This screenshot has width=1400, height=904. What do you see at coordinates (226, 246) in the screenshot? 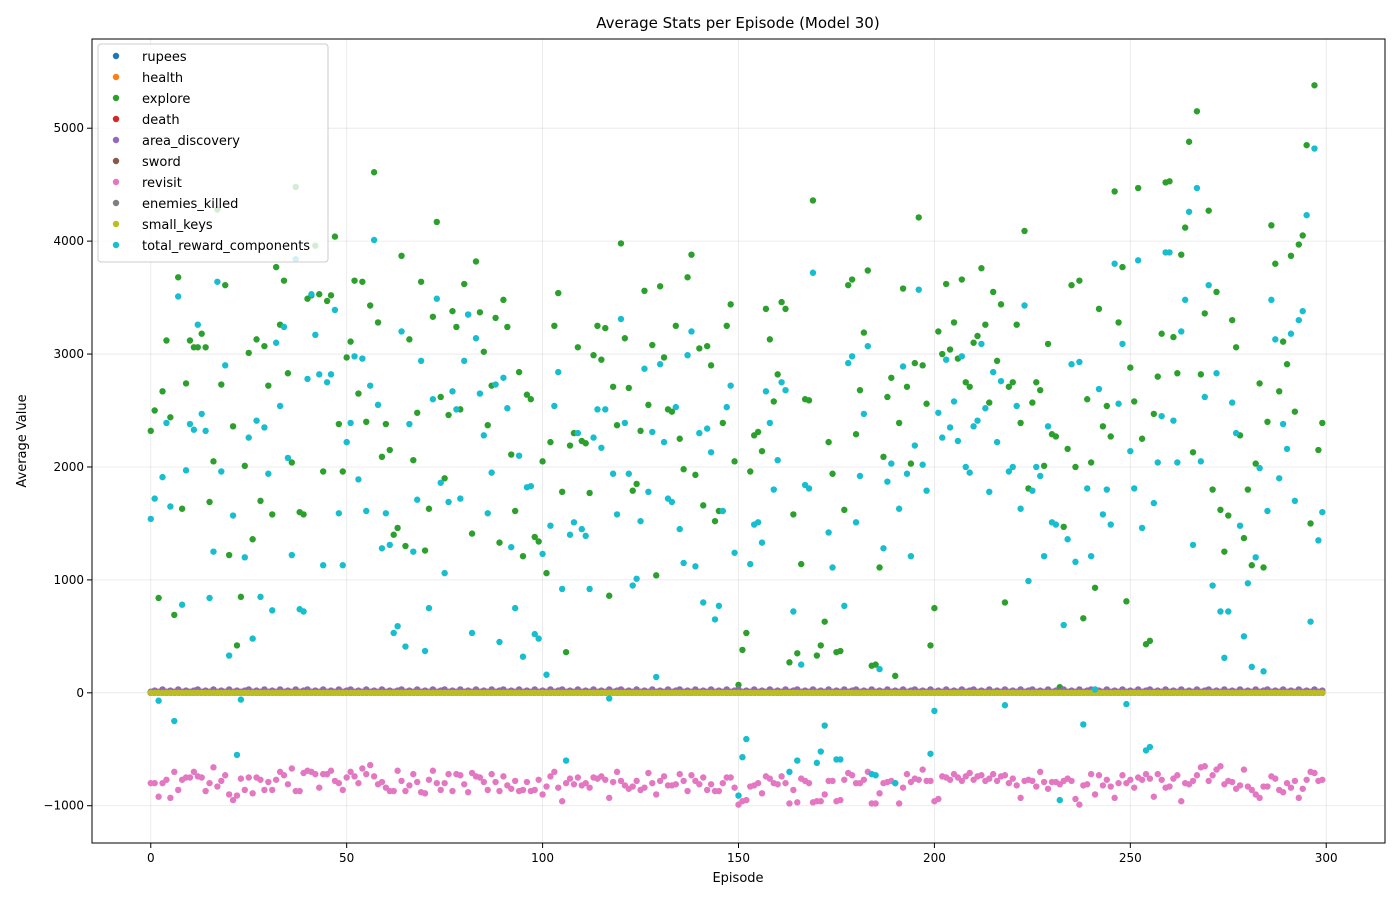
I see `legend-entry: total_reward_components` at bounding box center [226, 246].